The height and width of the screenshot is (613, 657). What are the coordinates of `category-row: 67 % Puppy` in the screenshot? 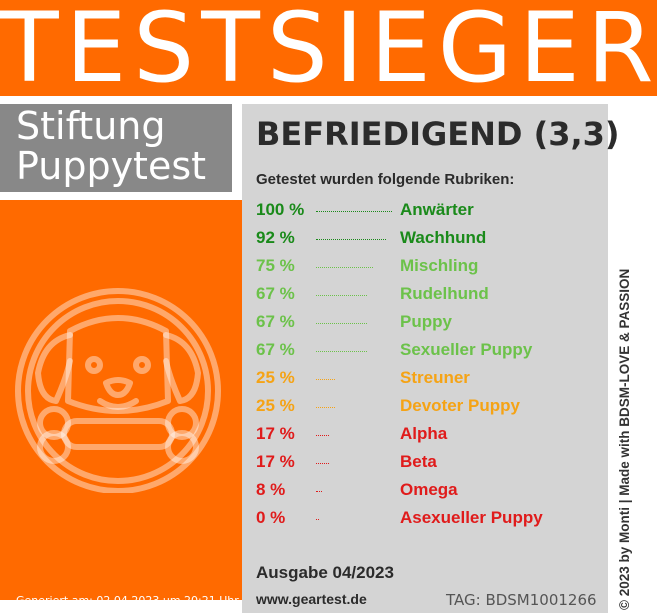 It's located at (426, 322).